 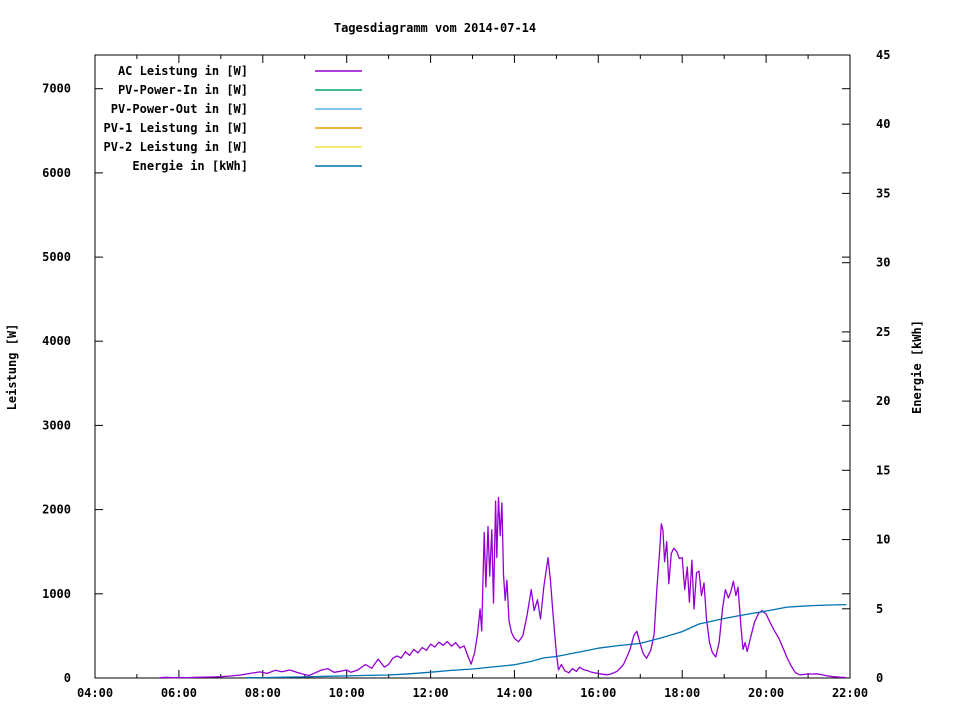 What do you see at coordinates (431, 693) in the screenshot?
I see `x-tick-label: 12:00` at bounding box center [431, 693].